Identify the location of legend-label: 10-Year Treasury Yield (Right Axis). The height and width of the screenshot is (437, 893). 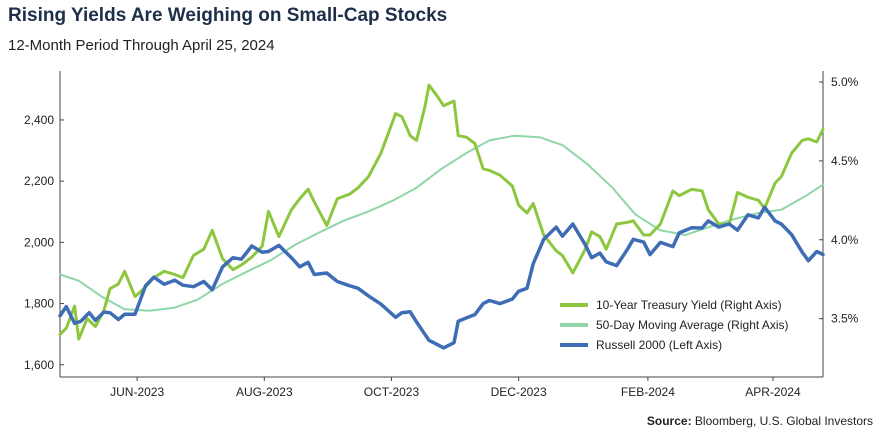
(689, 305).